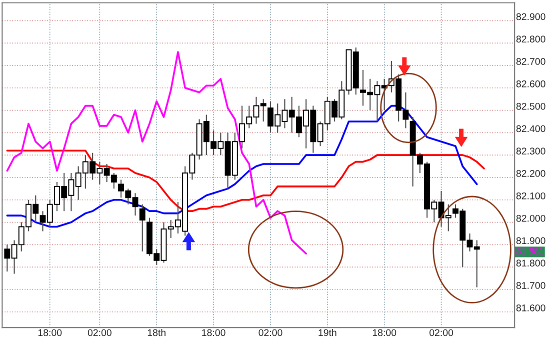 The image size is (548, 343). I want to click on y-tick-label: 82.200, so click(531, 173).